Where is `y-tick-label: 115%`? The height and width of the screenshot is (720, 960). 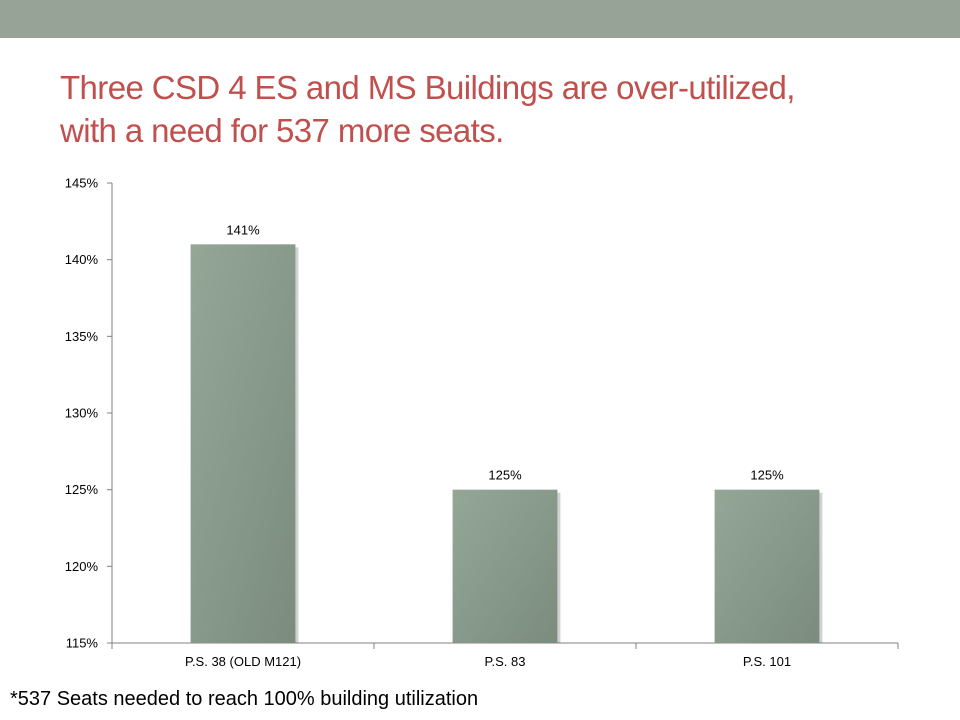
y-tick-label: 115% is located at coordinates (82, 643).